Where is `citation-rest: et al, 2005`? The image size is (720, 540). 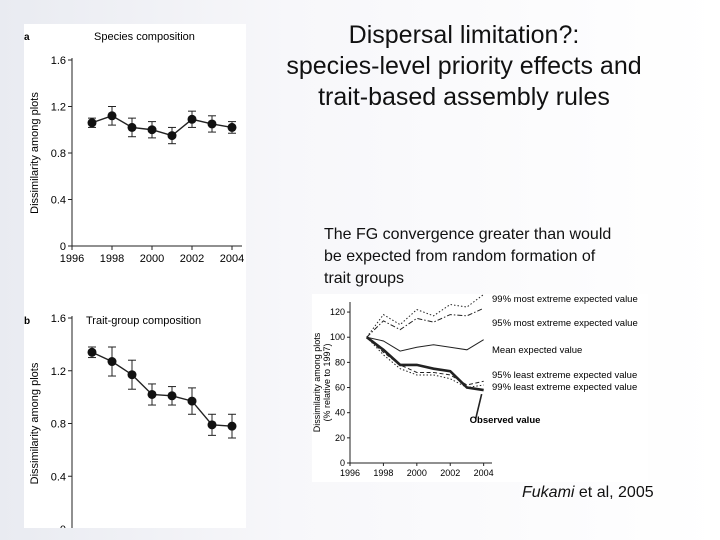 citation-rest: et al, 2005 is located at coordinates (614, 492).